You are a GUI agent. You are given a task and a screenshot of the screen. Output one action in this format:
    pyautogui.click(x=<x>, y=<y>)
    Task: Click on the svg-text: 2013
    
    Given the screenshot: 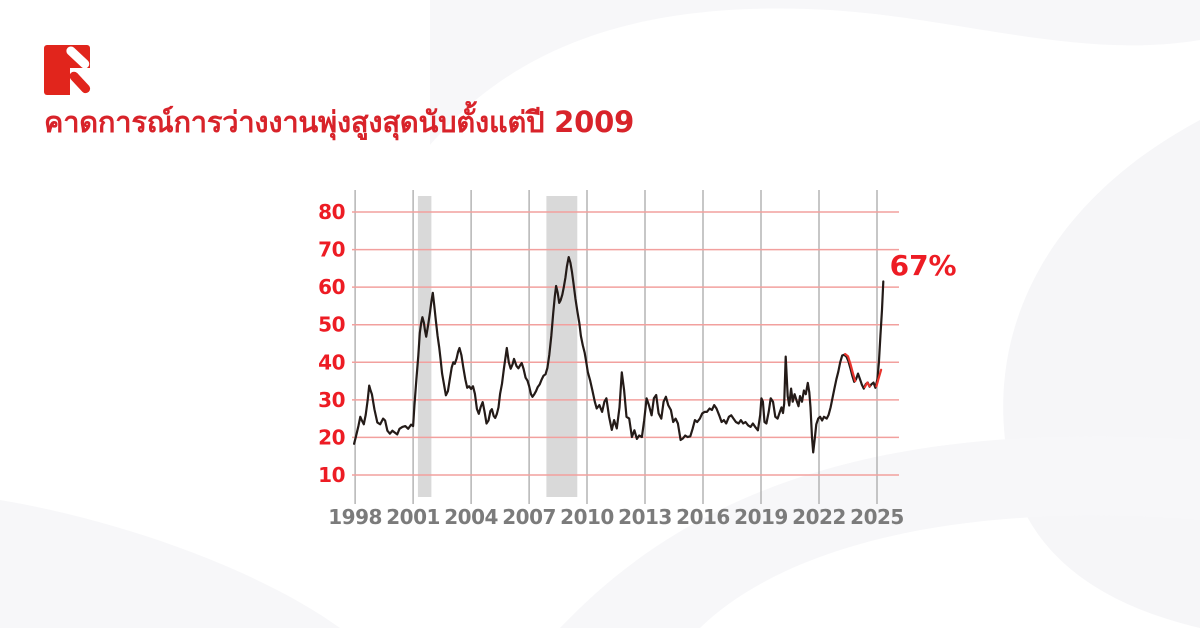 What is the action you would take?
    pyautogui.click(x=645, y=517)
    